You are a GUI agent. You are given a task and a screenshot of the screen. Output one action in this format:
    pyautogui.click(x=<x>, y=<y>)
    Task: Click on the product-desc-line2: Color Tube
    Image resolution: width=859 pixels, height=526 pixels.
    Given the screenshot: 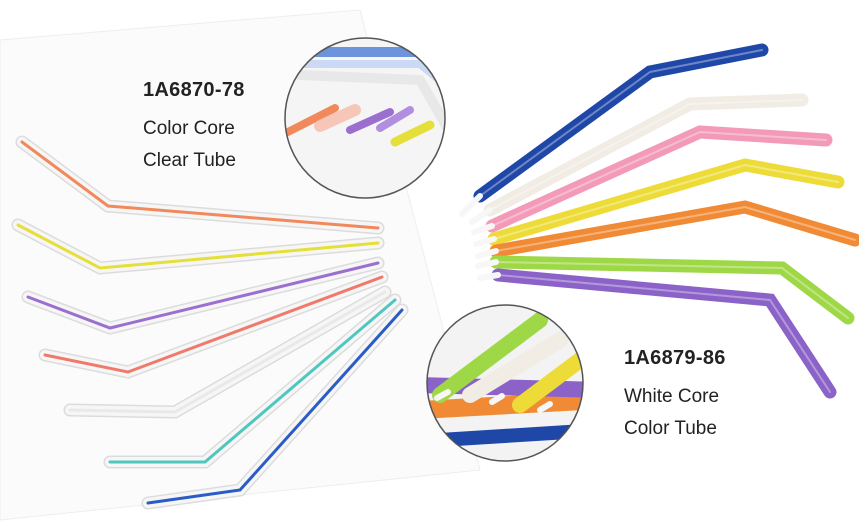 What is the action you would take?
    pyautogui.click(x=670, y=428)
    